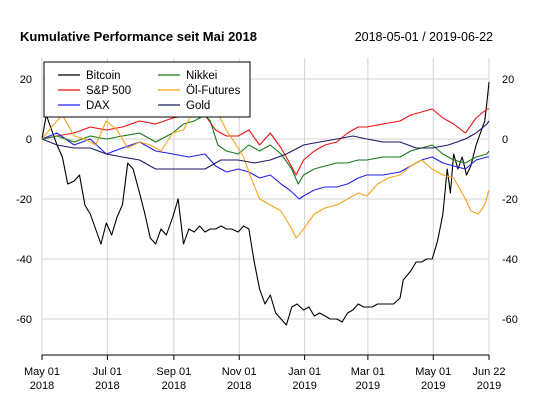 This screenshot has height=400, width=533. I want to click on x-tick-label: Nov 01, so click(239, 372).